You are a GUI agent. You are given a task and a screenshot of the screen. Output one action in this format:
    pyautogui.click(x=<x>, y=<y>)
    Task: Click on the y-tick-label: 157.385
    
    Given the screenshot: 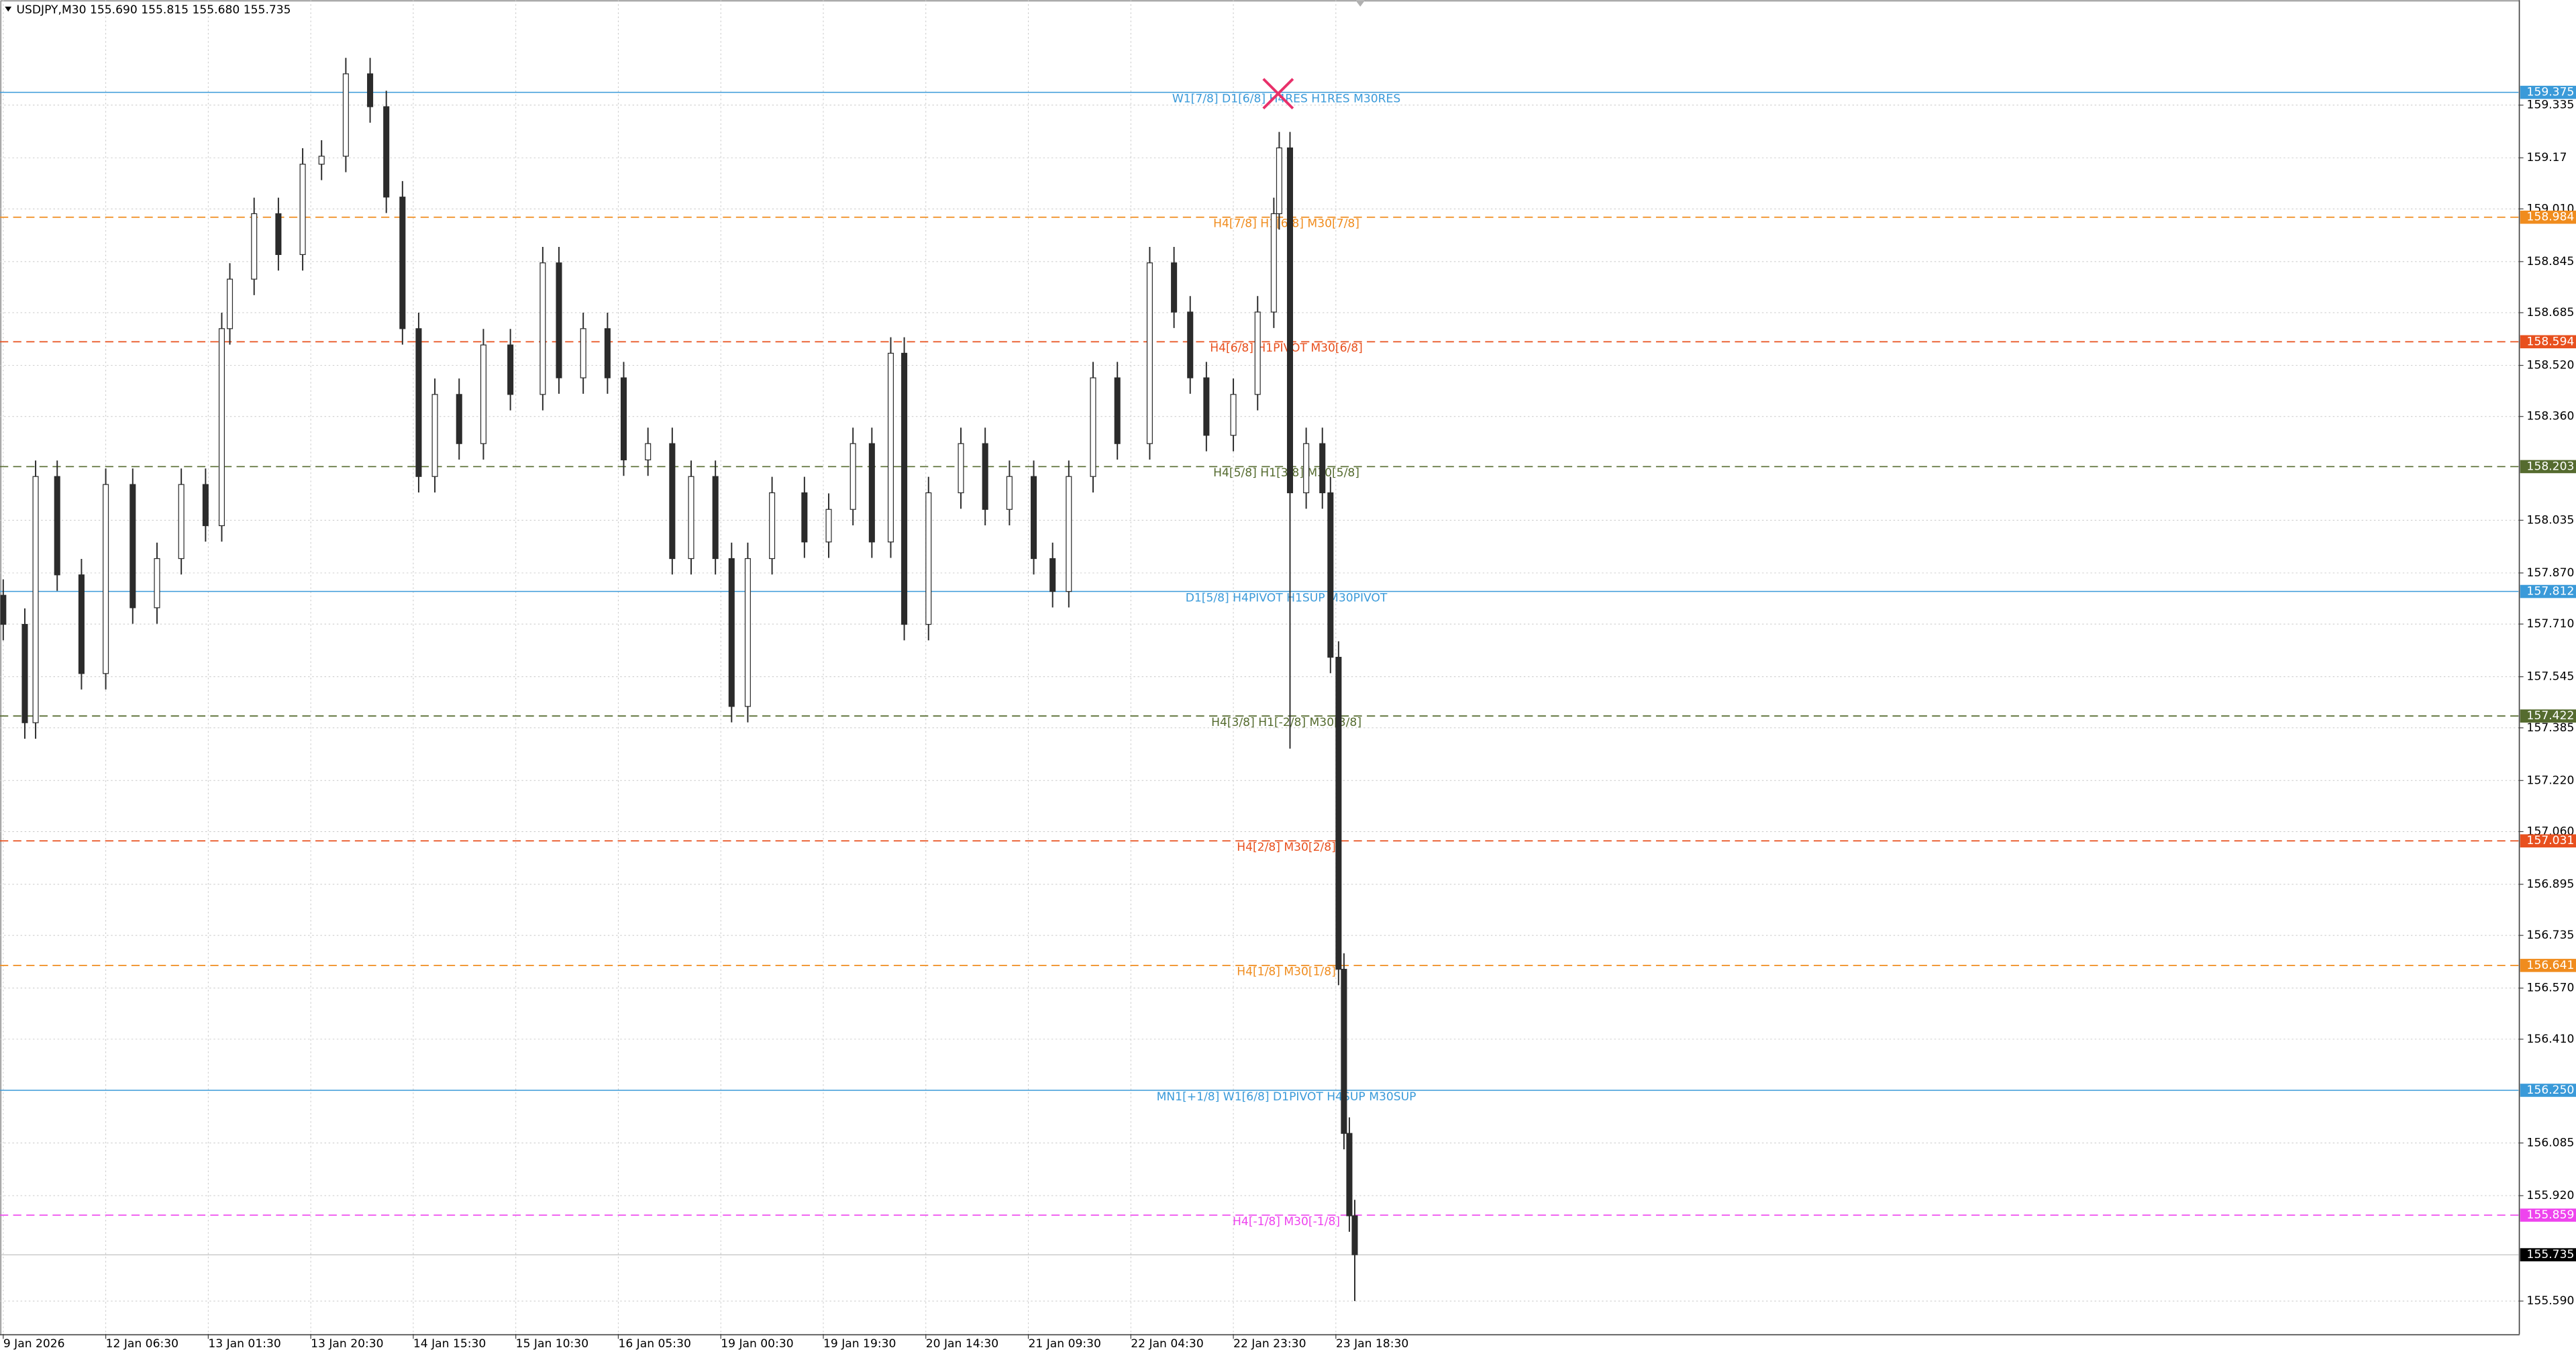 What is the action you would take?
    pyautogui.click(x=2551, y=728)
    